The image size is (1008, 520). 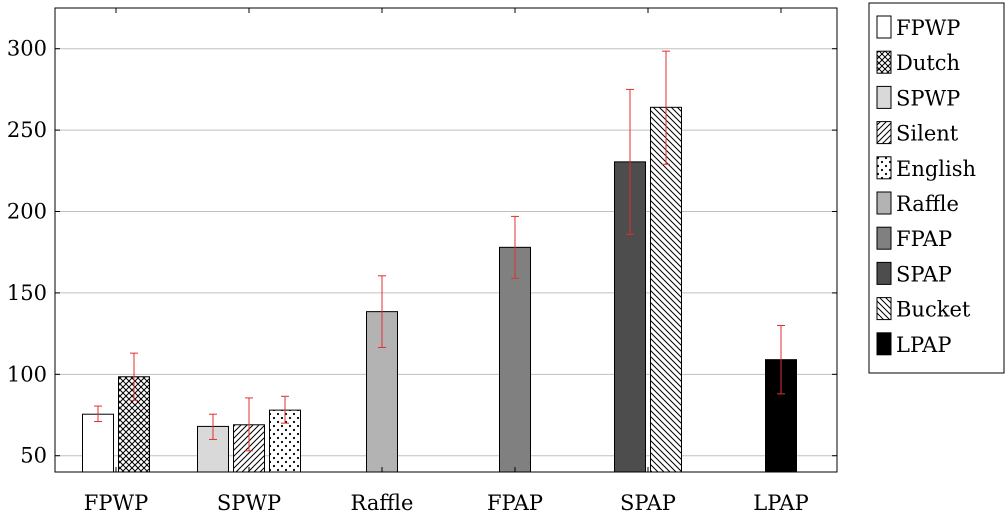 I want to click on y-tick-label-250: 250, so click(x=27, y=130).